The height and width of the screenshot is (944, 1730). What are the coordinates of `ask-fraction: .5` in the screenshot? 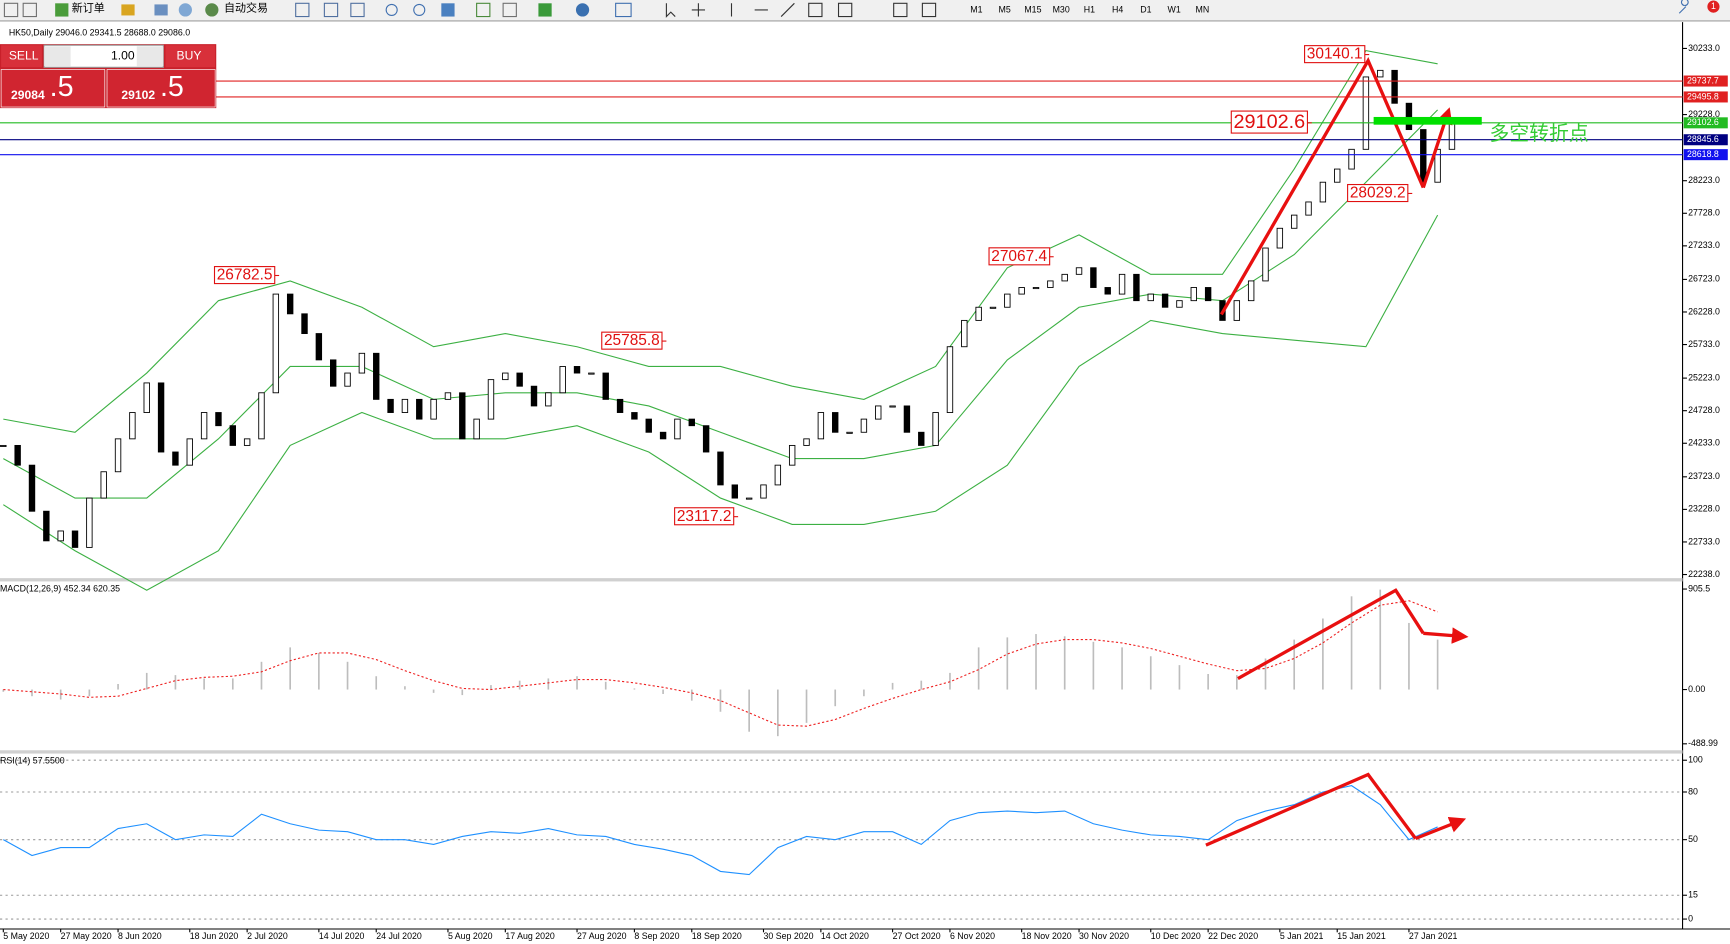 It's located at (172, 87).